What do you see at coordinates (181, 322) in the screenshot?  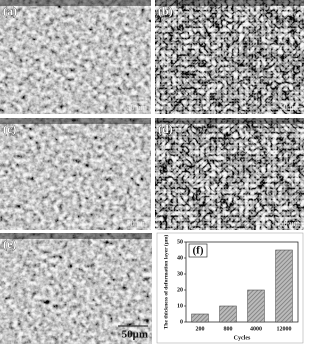 I see `y-tick-label: 0` at bounding box center [181, 322].